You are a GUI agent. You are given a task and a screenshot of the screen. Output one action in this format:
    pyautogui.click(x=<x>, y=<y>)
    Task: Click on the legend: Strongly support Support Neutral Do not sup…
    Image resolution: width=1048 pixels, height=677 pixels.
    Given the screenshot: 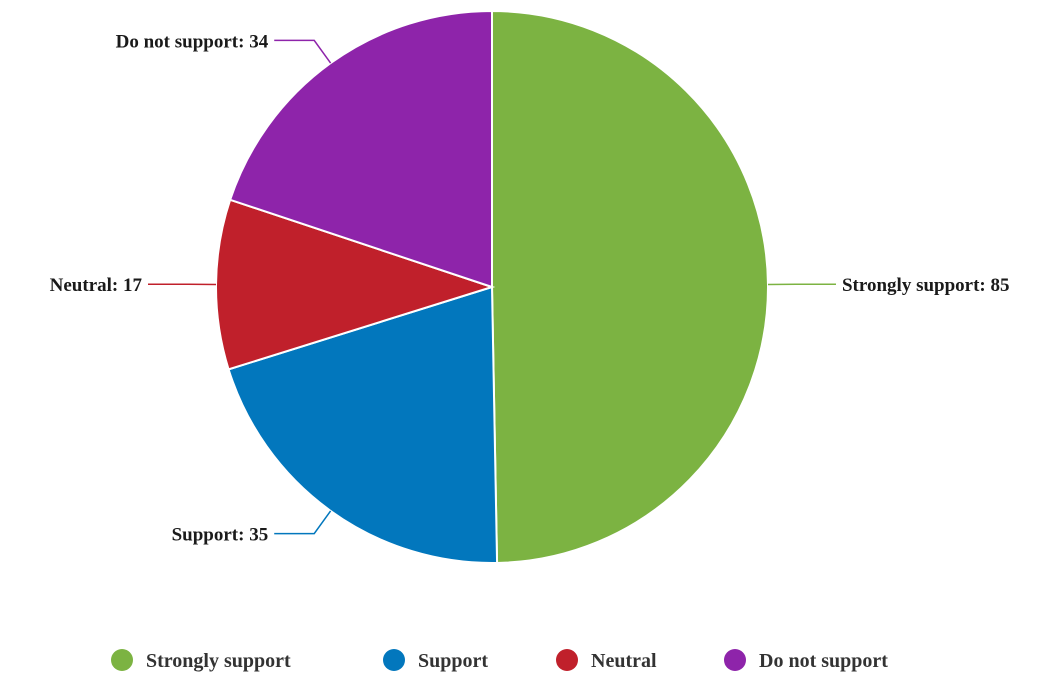 What is the action you would take?
    pyautogui.click(x=499, y=660)
    